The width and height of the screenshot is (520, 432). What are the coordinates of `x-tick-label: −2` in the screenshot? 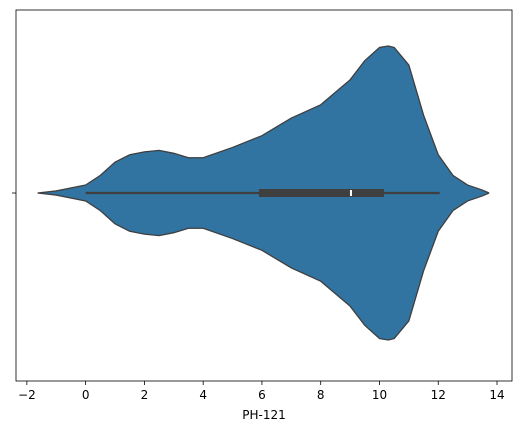 It's located at (27, 395).